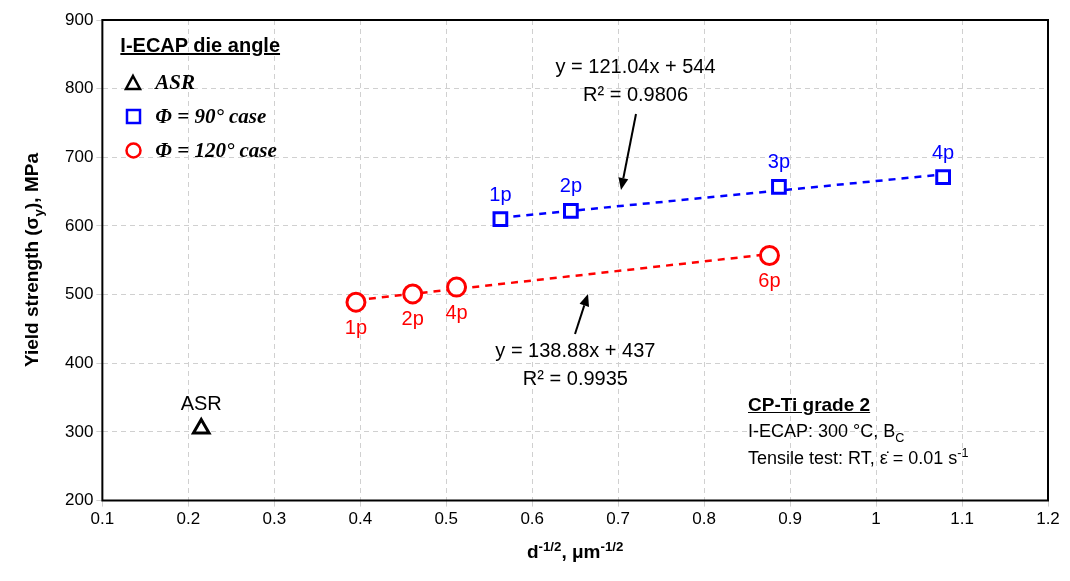 This screenshot has height=581, width=1070. Describe the element at coordinates (790, 519) in the screenshot. I see `x-tick-label: 0.9` at that location.